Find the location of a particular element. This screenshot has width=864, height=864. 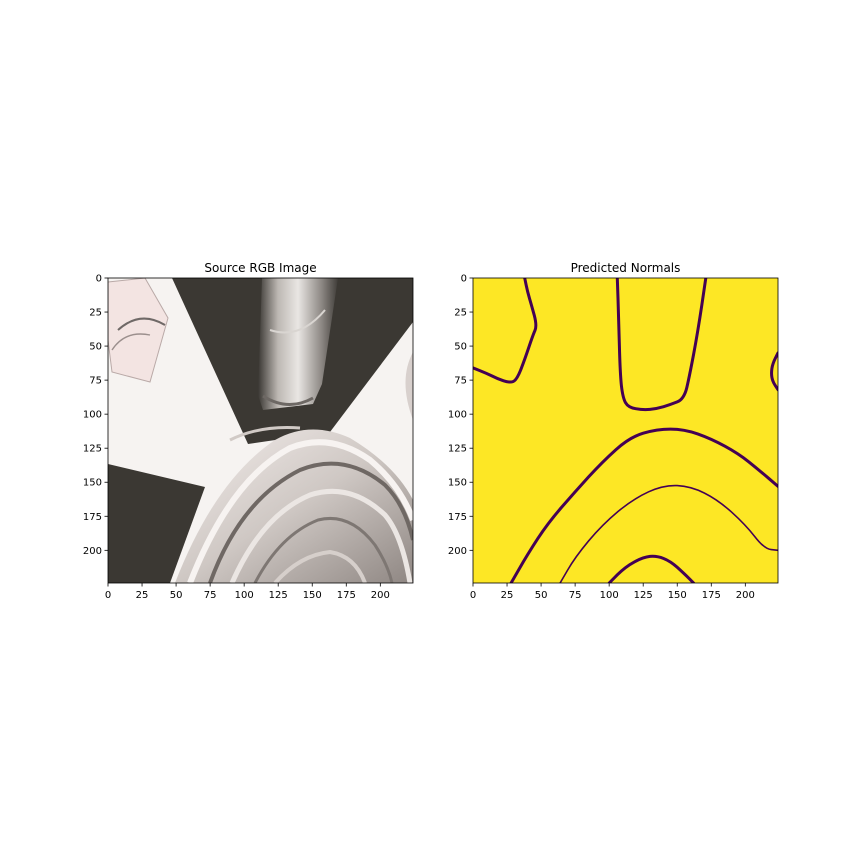

contour-lines is located at coordinates (625, 430).